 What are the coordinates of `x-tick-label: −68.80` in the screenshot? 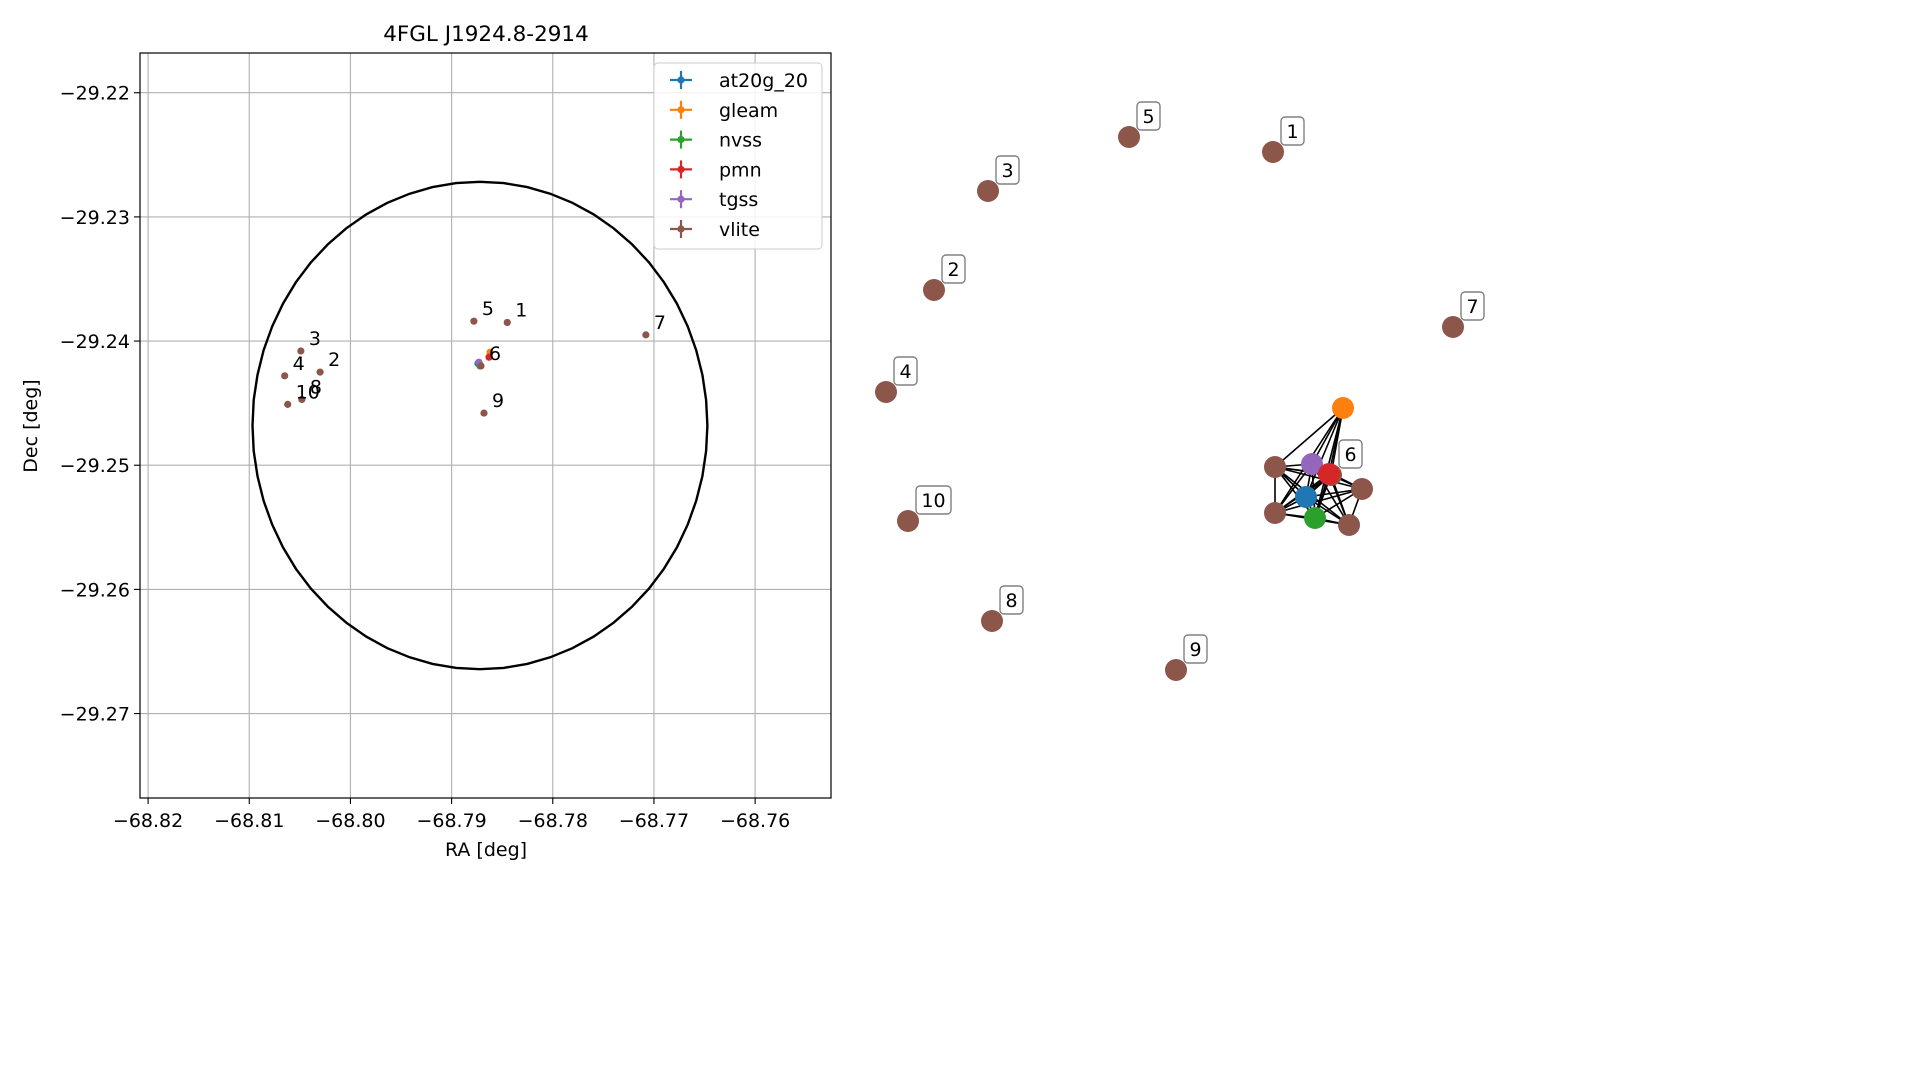 It's located at (350, 821).